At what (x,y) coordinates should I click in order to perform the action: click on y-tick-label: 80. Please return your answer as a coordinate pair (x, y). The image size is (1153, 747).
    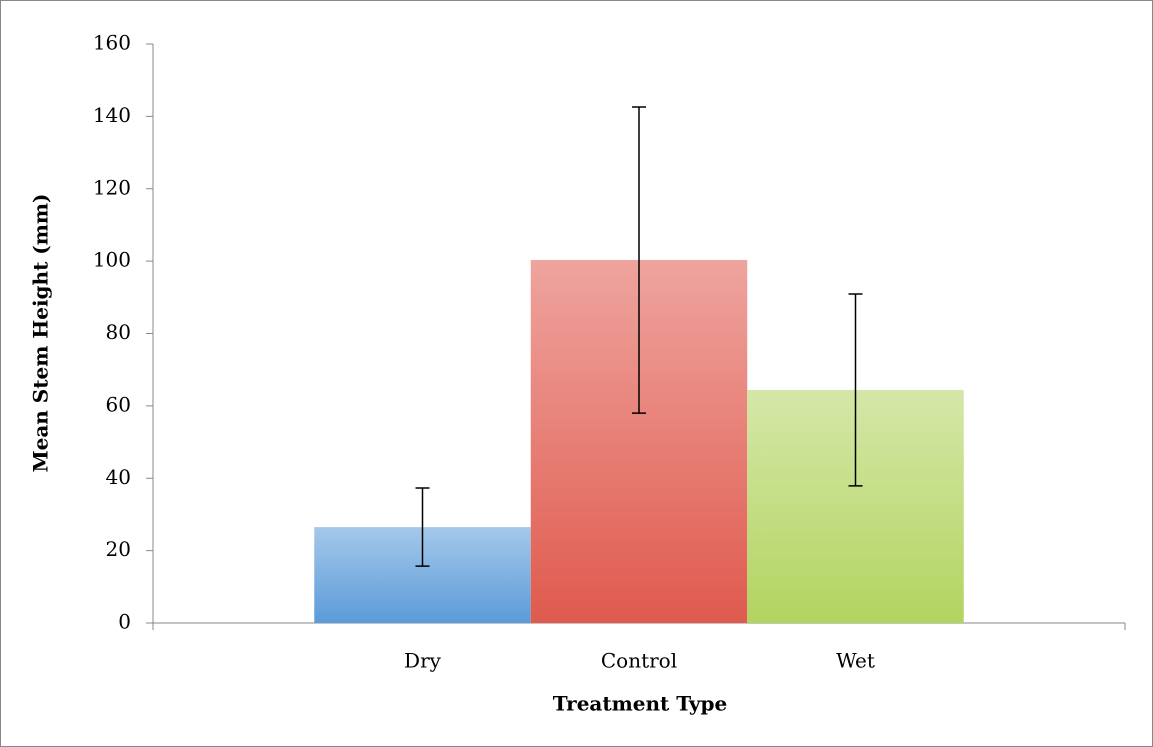
    Looking at the image, I should click on (118, 332).